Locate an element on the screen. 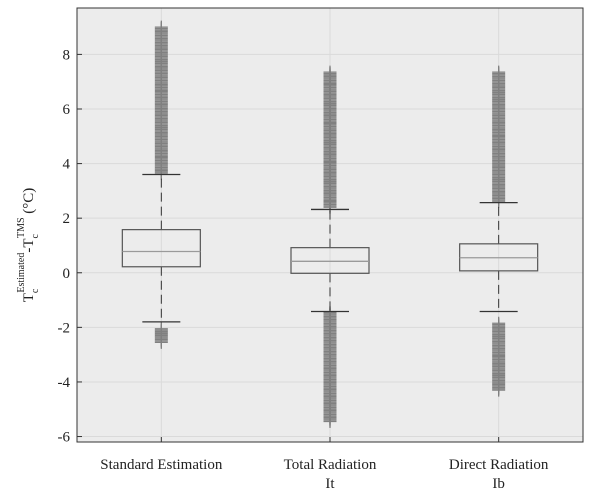  y-tick-label: 4 is located at coordinates (67, 165).